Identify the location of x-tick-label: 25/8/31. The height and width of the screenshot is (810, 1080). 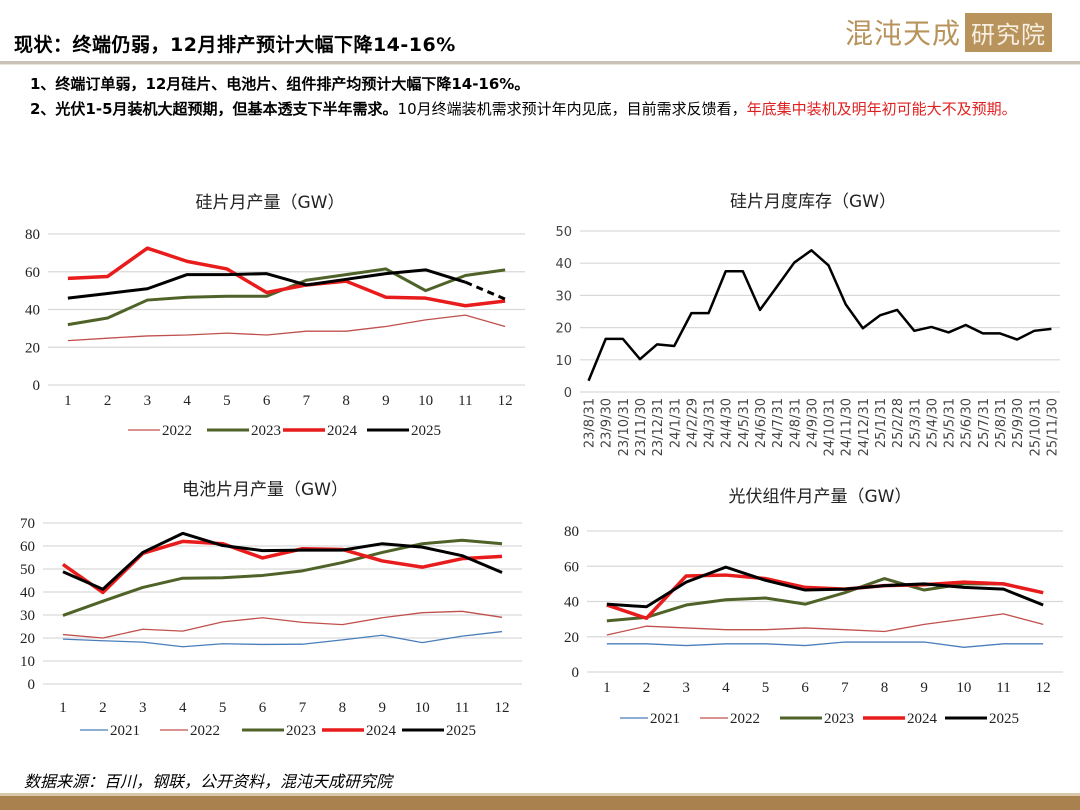
(1001, 423).